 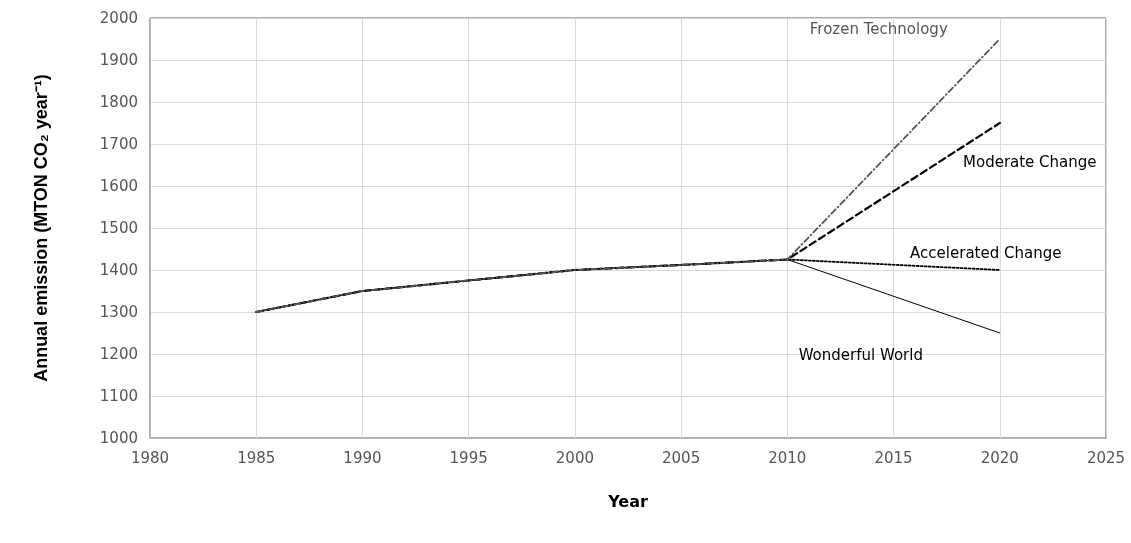 What do you see at coordinates (1030, 161) in the screenshot?
I see `series-label: Moderate Change` at bounding box center [1030, 161].